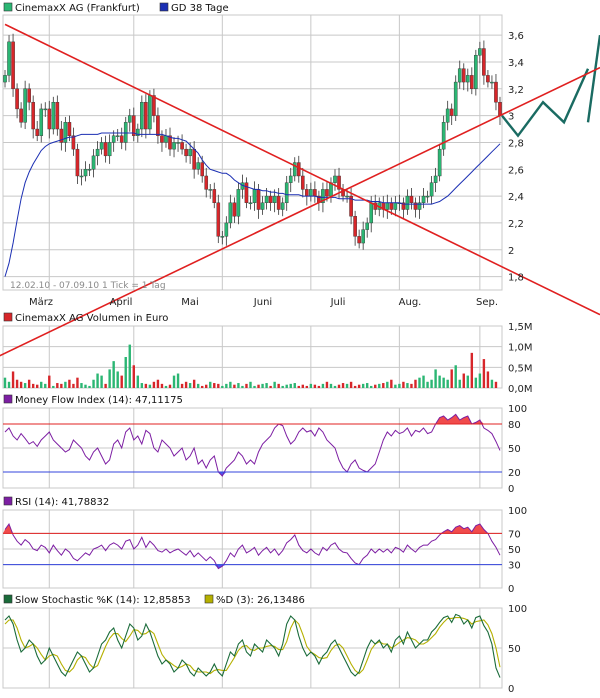 The height and width of the screenshot is (698, 600). Describe the element at coordinates (200, 8) in the screenshot. I see `legend-label-ma: GD 38 Tage` at that location.